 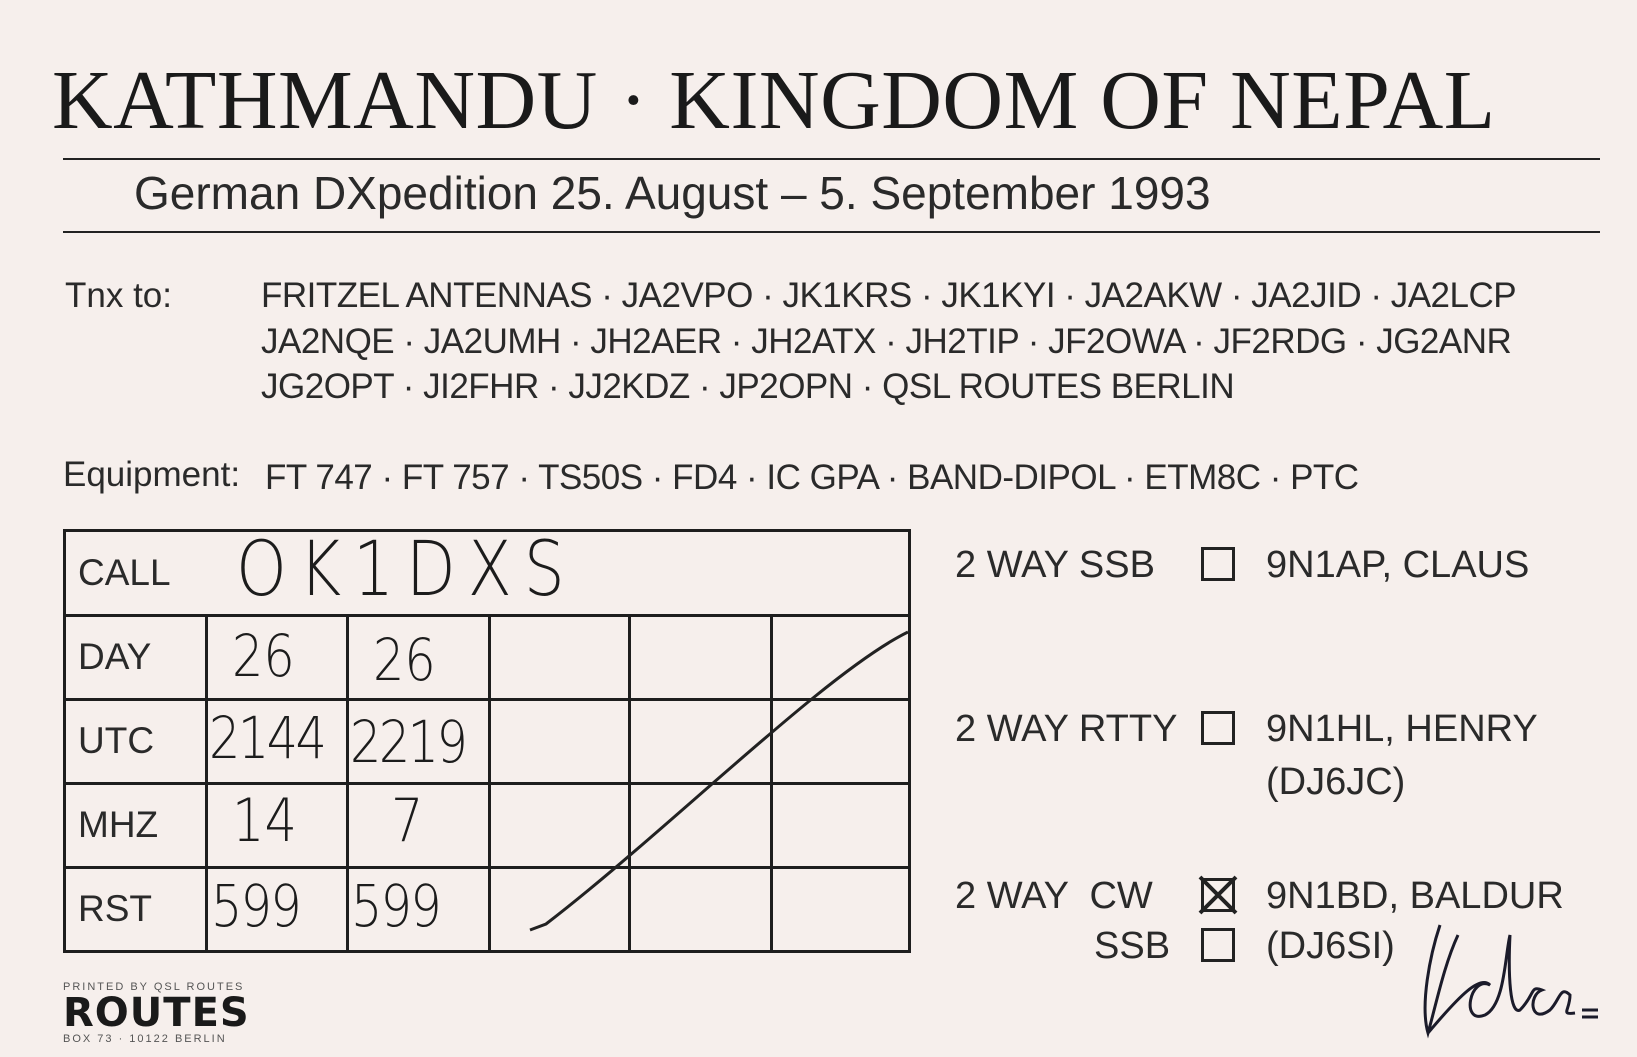 What do you see at coordinates (404, 660) in the screenshot?
I see `day-value-2: 26` at bounding box center [404, 660].